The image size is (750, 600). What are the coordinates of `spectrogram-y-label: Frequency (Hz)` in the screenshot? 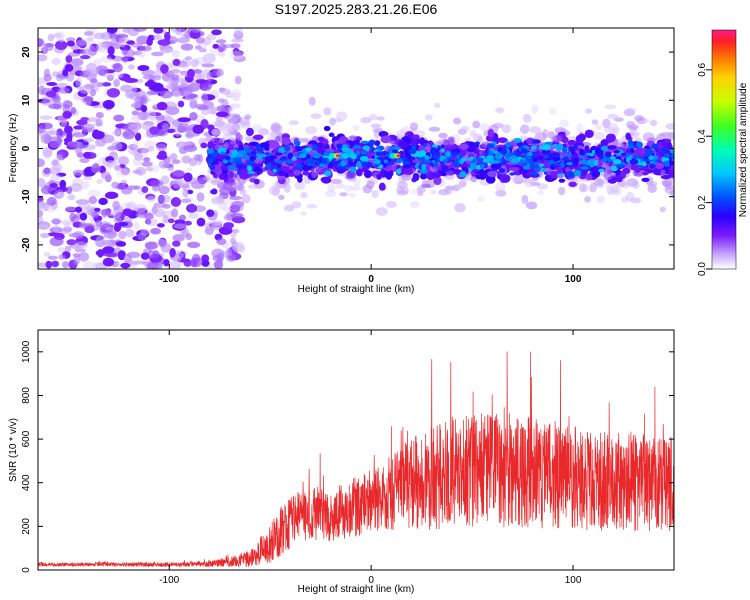 It's located at (13, 148).